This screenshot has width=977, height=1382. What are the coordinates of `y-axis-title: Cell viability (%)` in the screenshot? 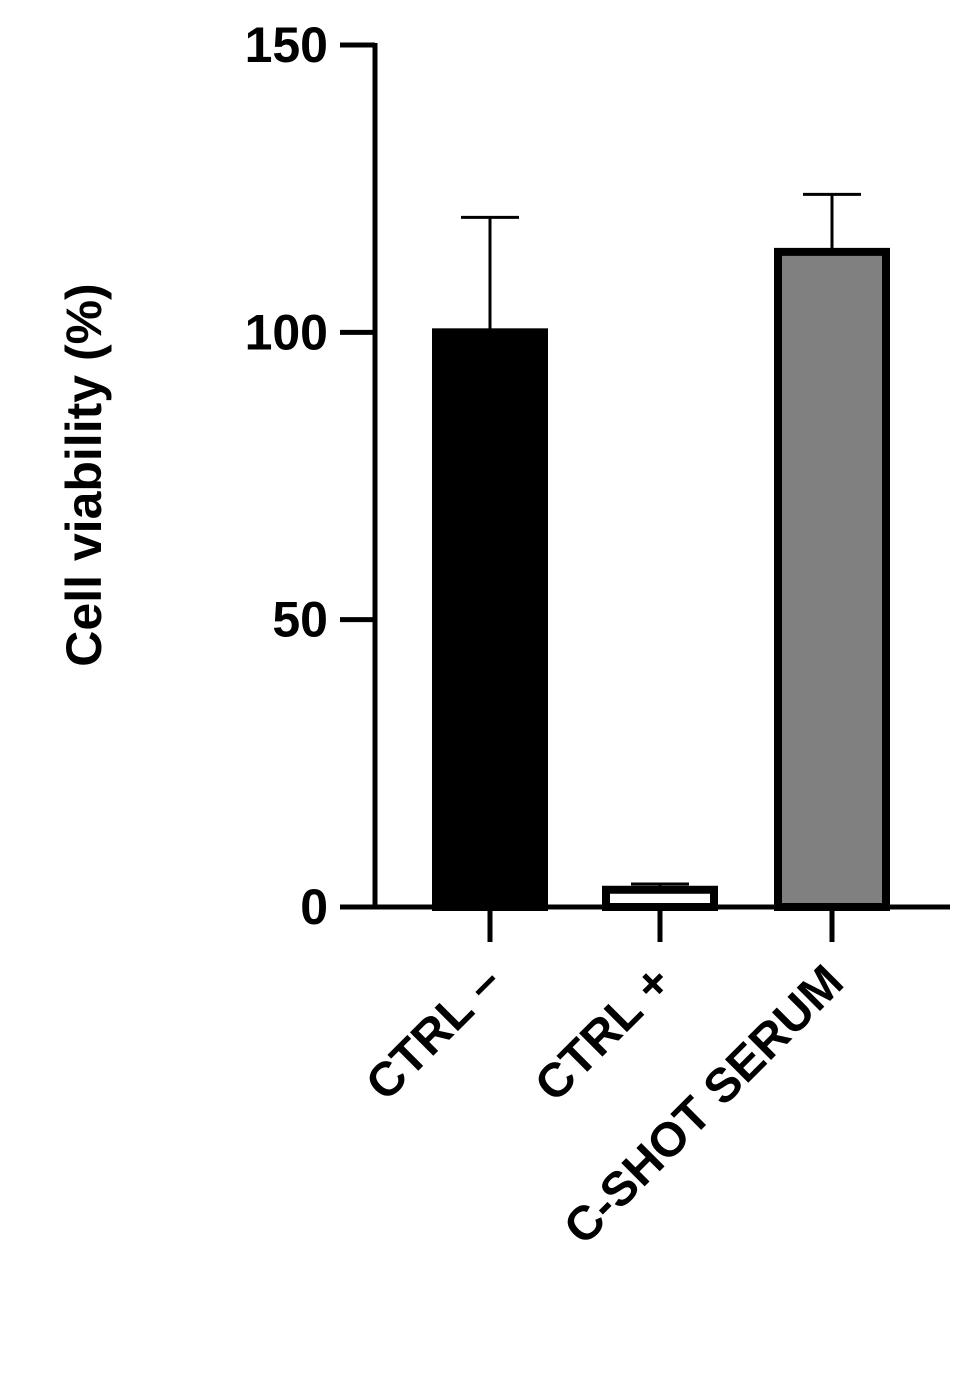 It's located at (84, 474).